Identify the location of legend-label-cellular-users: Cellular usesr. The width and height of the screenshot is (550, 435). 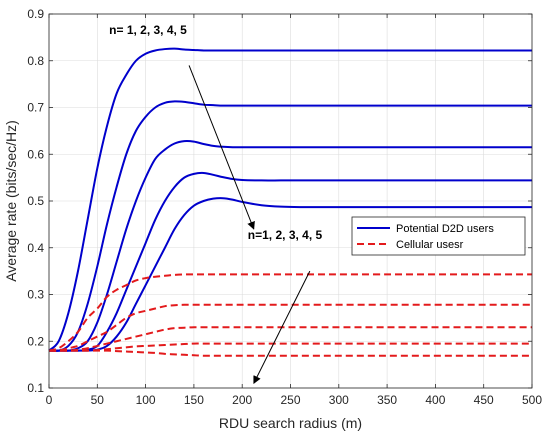
(430, 245).